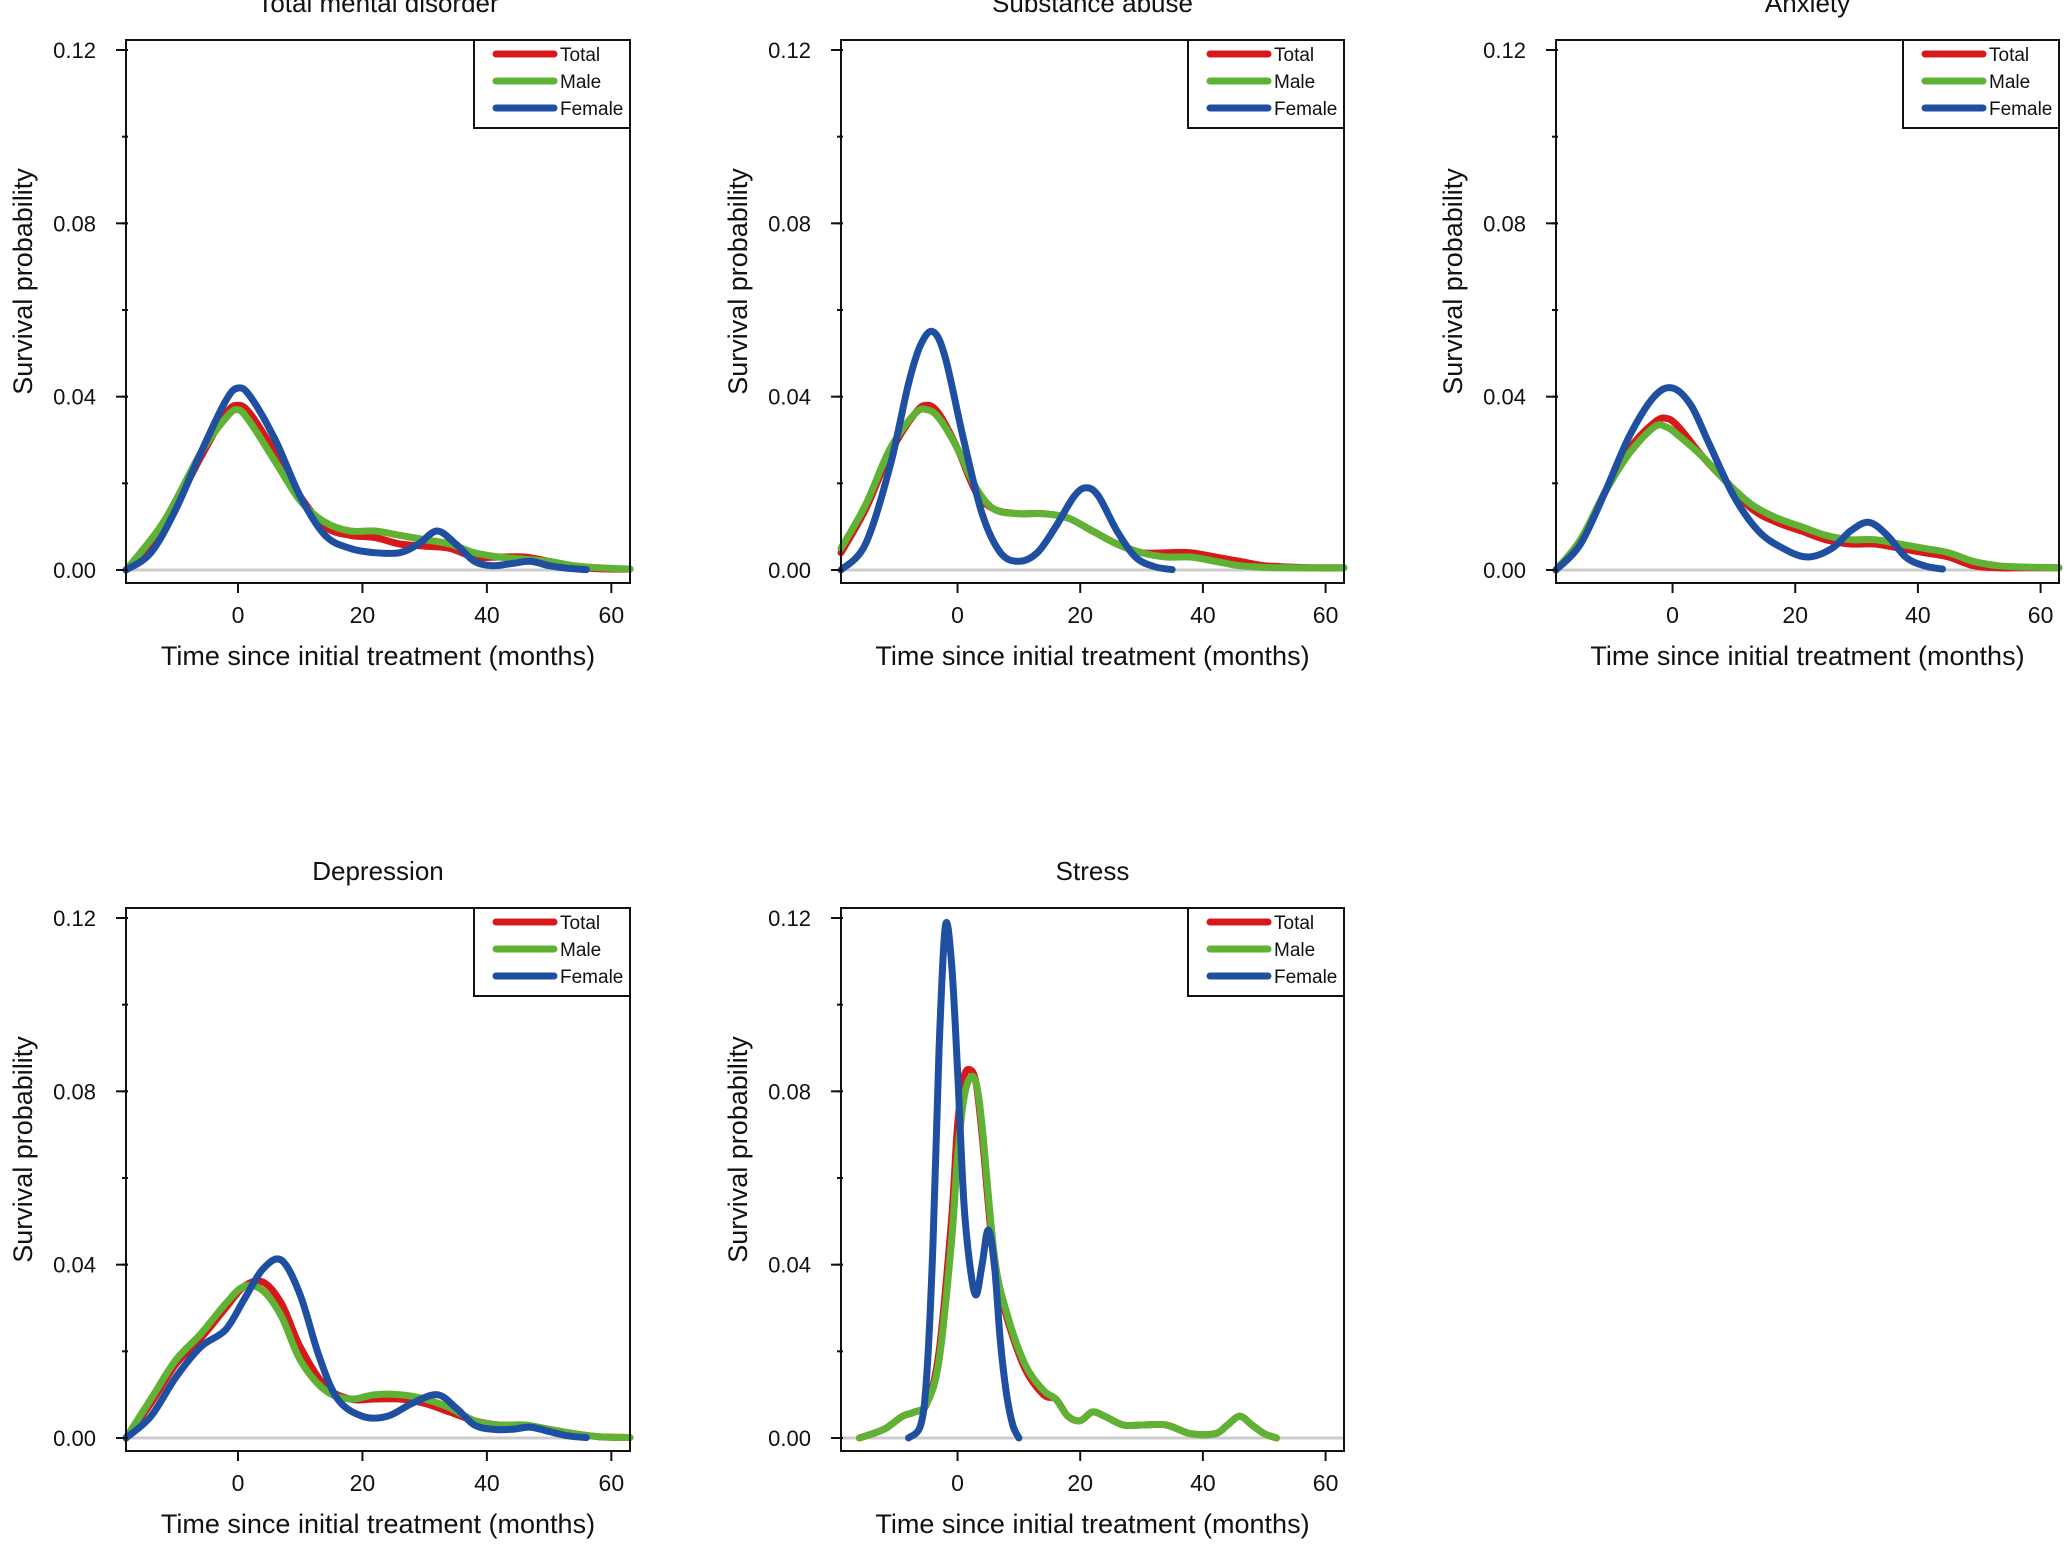  What do you see at coordinates (1093, 871) in the screenshot?
I see `subplot-title: Stress` at bounding box center [1093, 871].